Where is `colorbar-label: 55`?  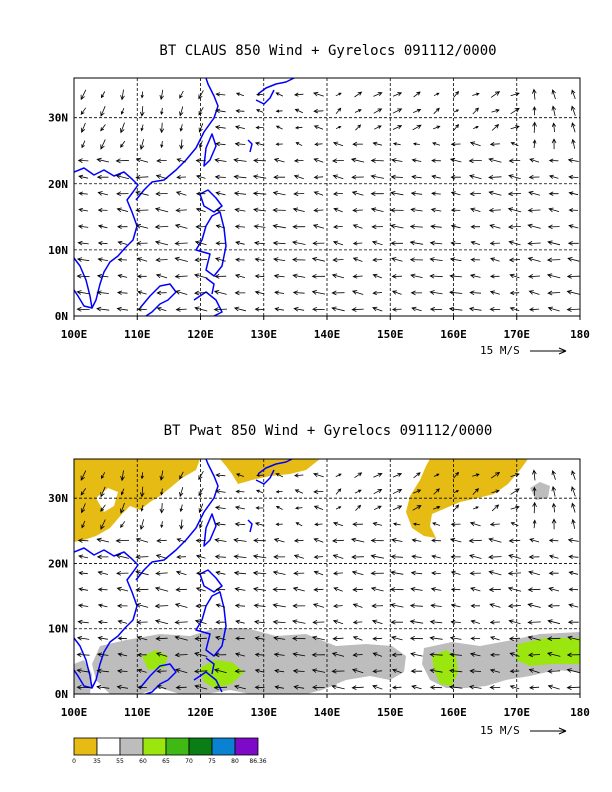
colorbar-label: 55 is located at coordinates (120, 761).